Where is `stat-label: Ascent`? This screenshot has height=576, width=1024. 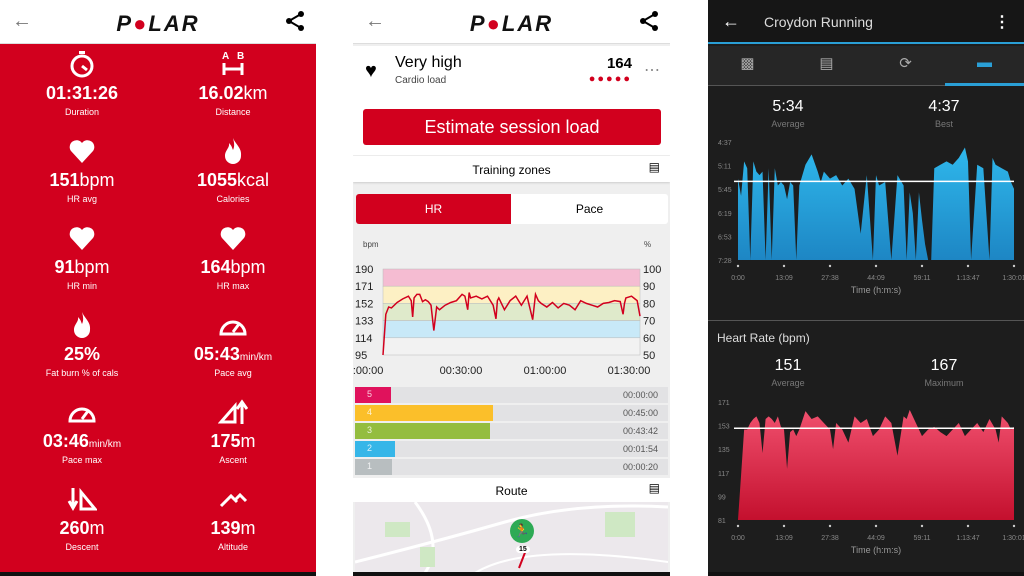
stat-label: Ascent is located at coordinates (233, 460).